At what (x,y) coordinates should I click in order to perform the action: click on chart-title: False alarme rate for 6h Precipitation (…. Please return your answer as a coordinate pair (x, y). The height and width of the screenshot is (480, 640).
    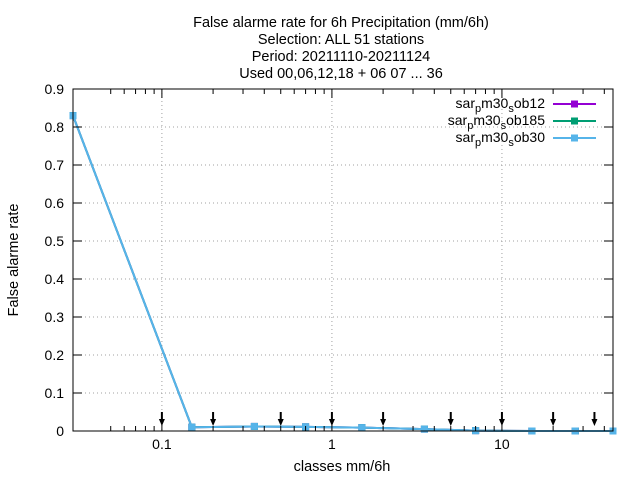
    Looking at the image, I should click on (341, 48).